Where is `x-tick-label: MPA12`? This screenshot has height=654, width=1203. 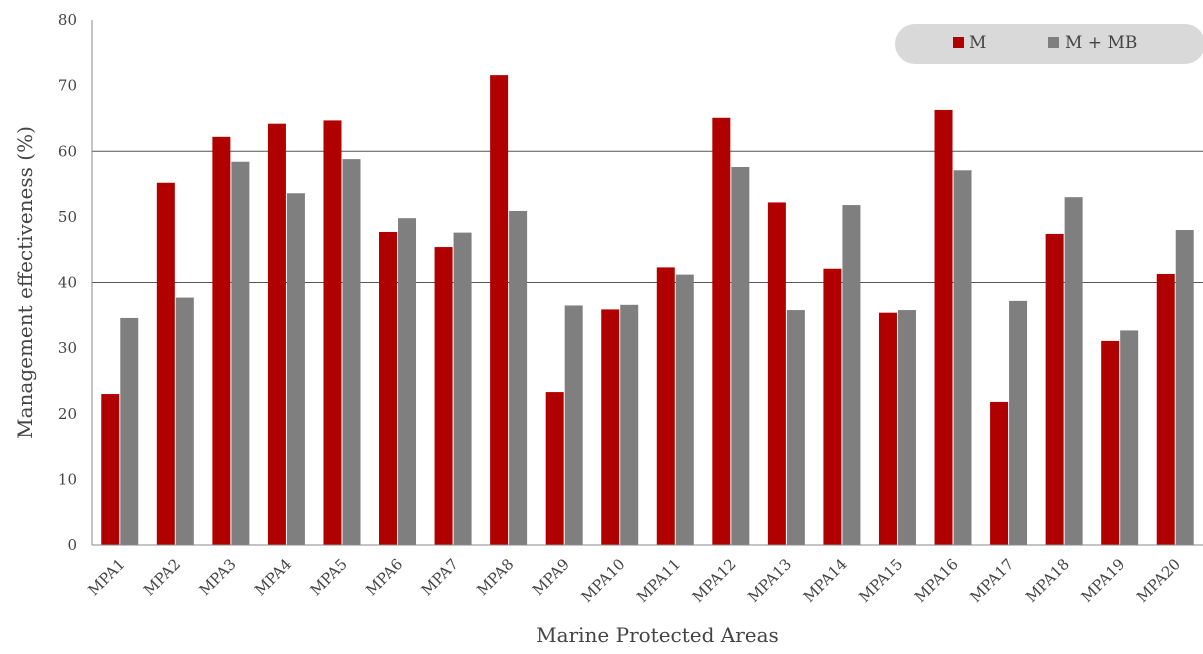 x-tick-label: MPA12 is located at coordinates (714, 580).